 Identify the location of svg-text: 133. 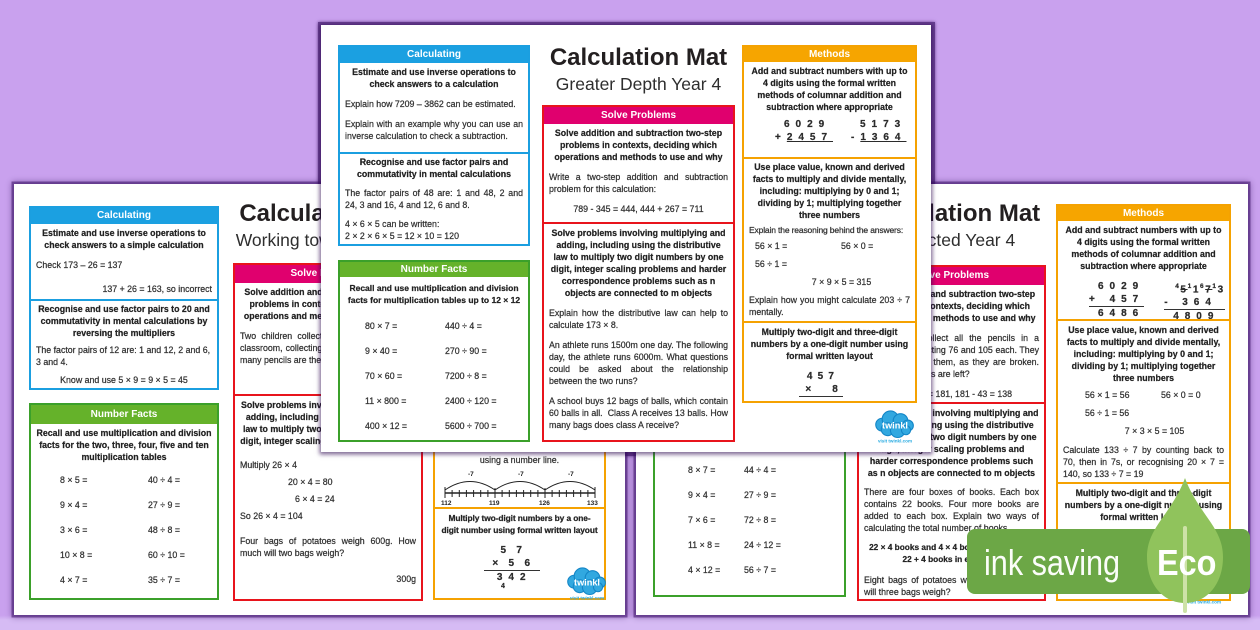
(592, 503).